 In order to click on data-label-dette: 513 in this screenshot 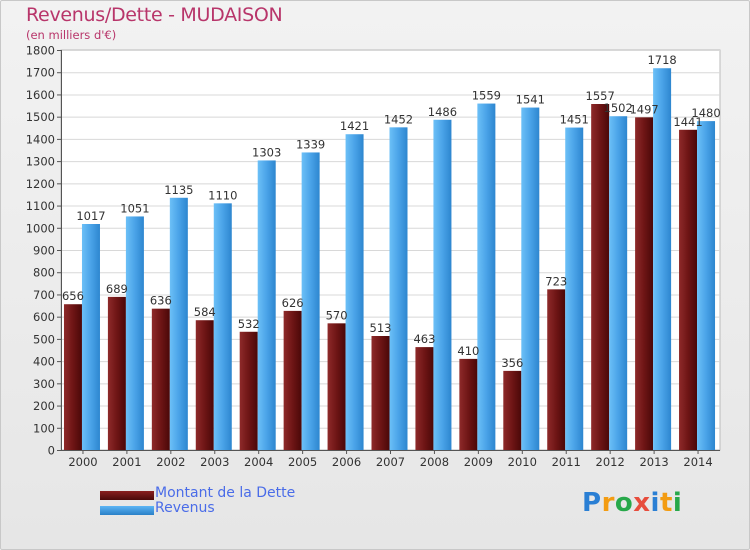, I will do `click(381, 328)`.